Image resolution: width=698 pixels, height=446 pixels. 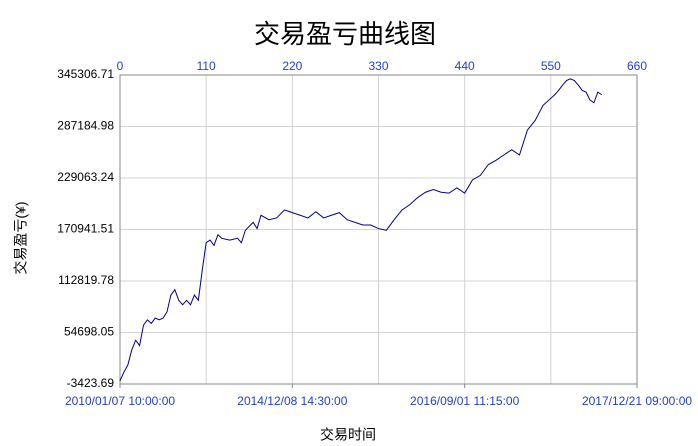 I want to click on y-tick-label: 170941.51, so click(x=85, y=229).